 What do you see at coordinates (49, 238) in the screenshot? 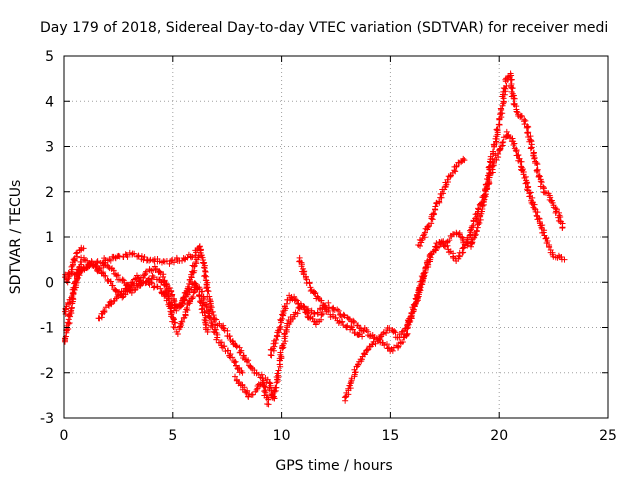
I see `y-tick-label: 1` at bounding box center [49, 238].